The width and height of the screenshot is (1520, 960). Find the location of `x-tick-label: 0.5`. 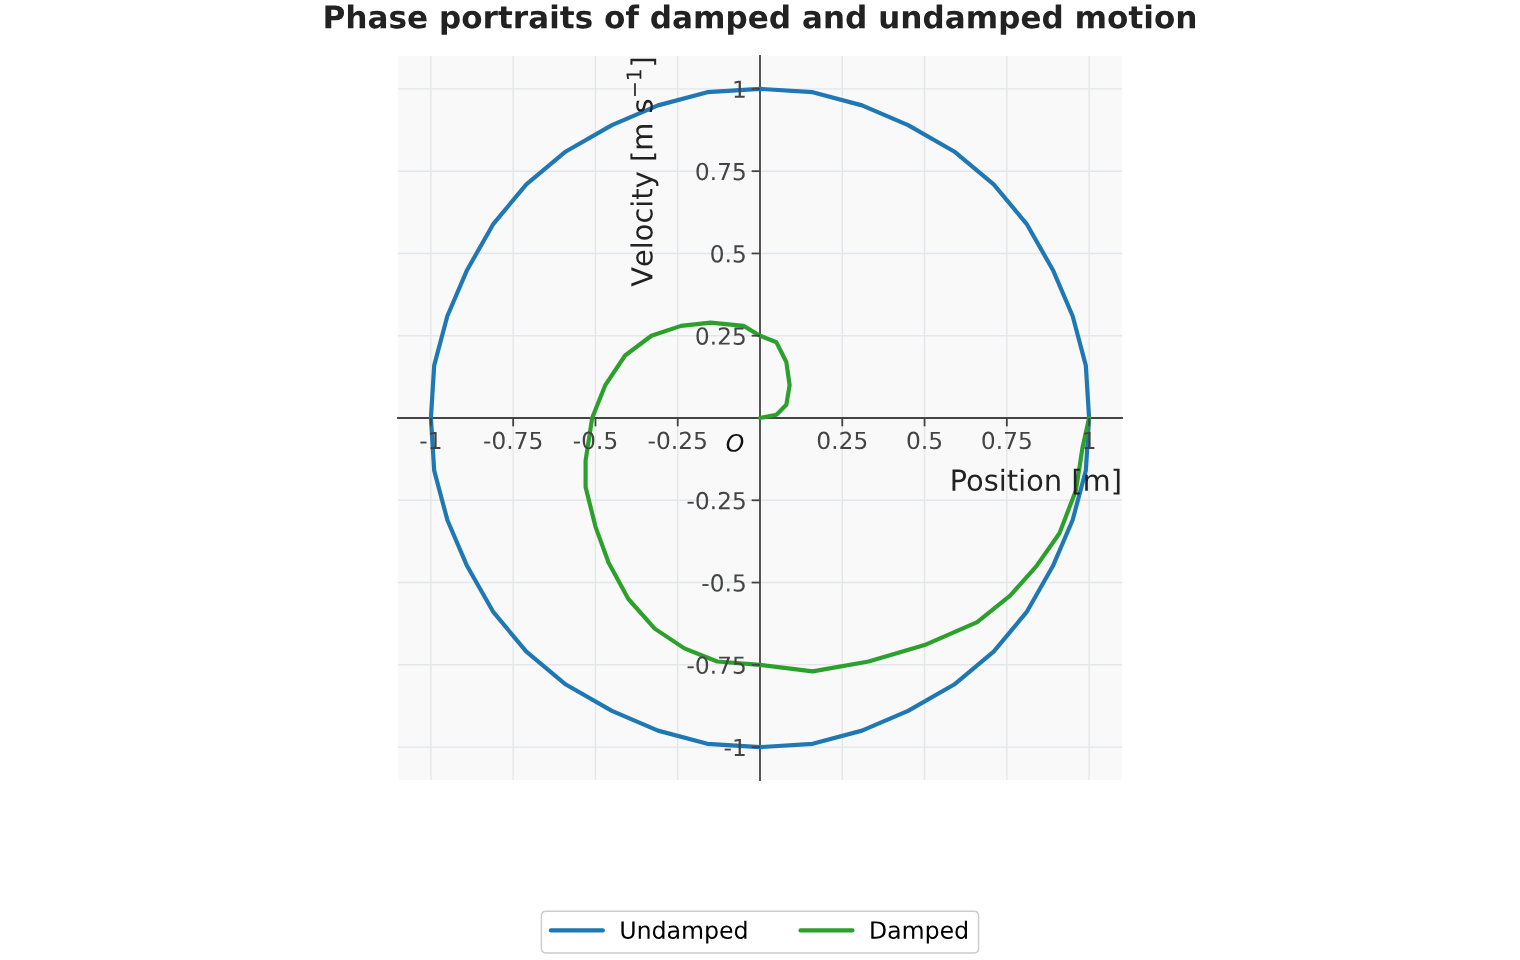

x-tick-label: 0.5 is located at coordinates (924, 440).